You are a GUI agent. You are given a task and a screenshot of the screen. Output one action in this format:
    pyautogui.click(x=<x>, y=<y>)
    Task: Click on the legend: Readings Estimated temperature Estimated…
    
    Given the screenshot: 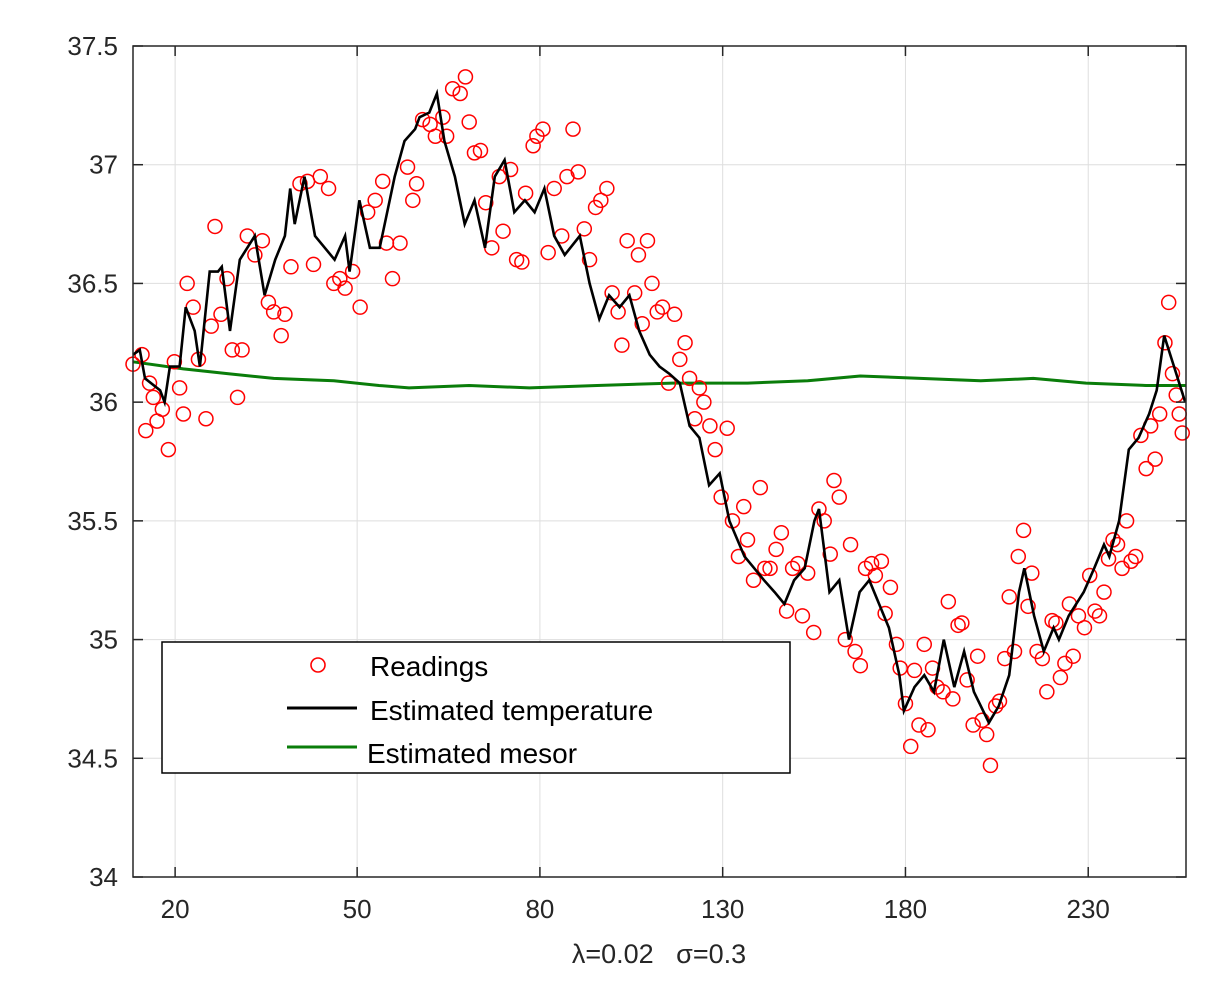 What is the action you would take?
    pyautogui.click(x=476, y=707)
    